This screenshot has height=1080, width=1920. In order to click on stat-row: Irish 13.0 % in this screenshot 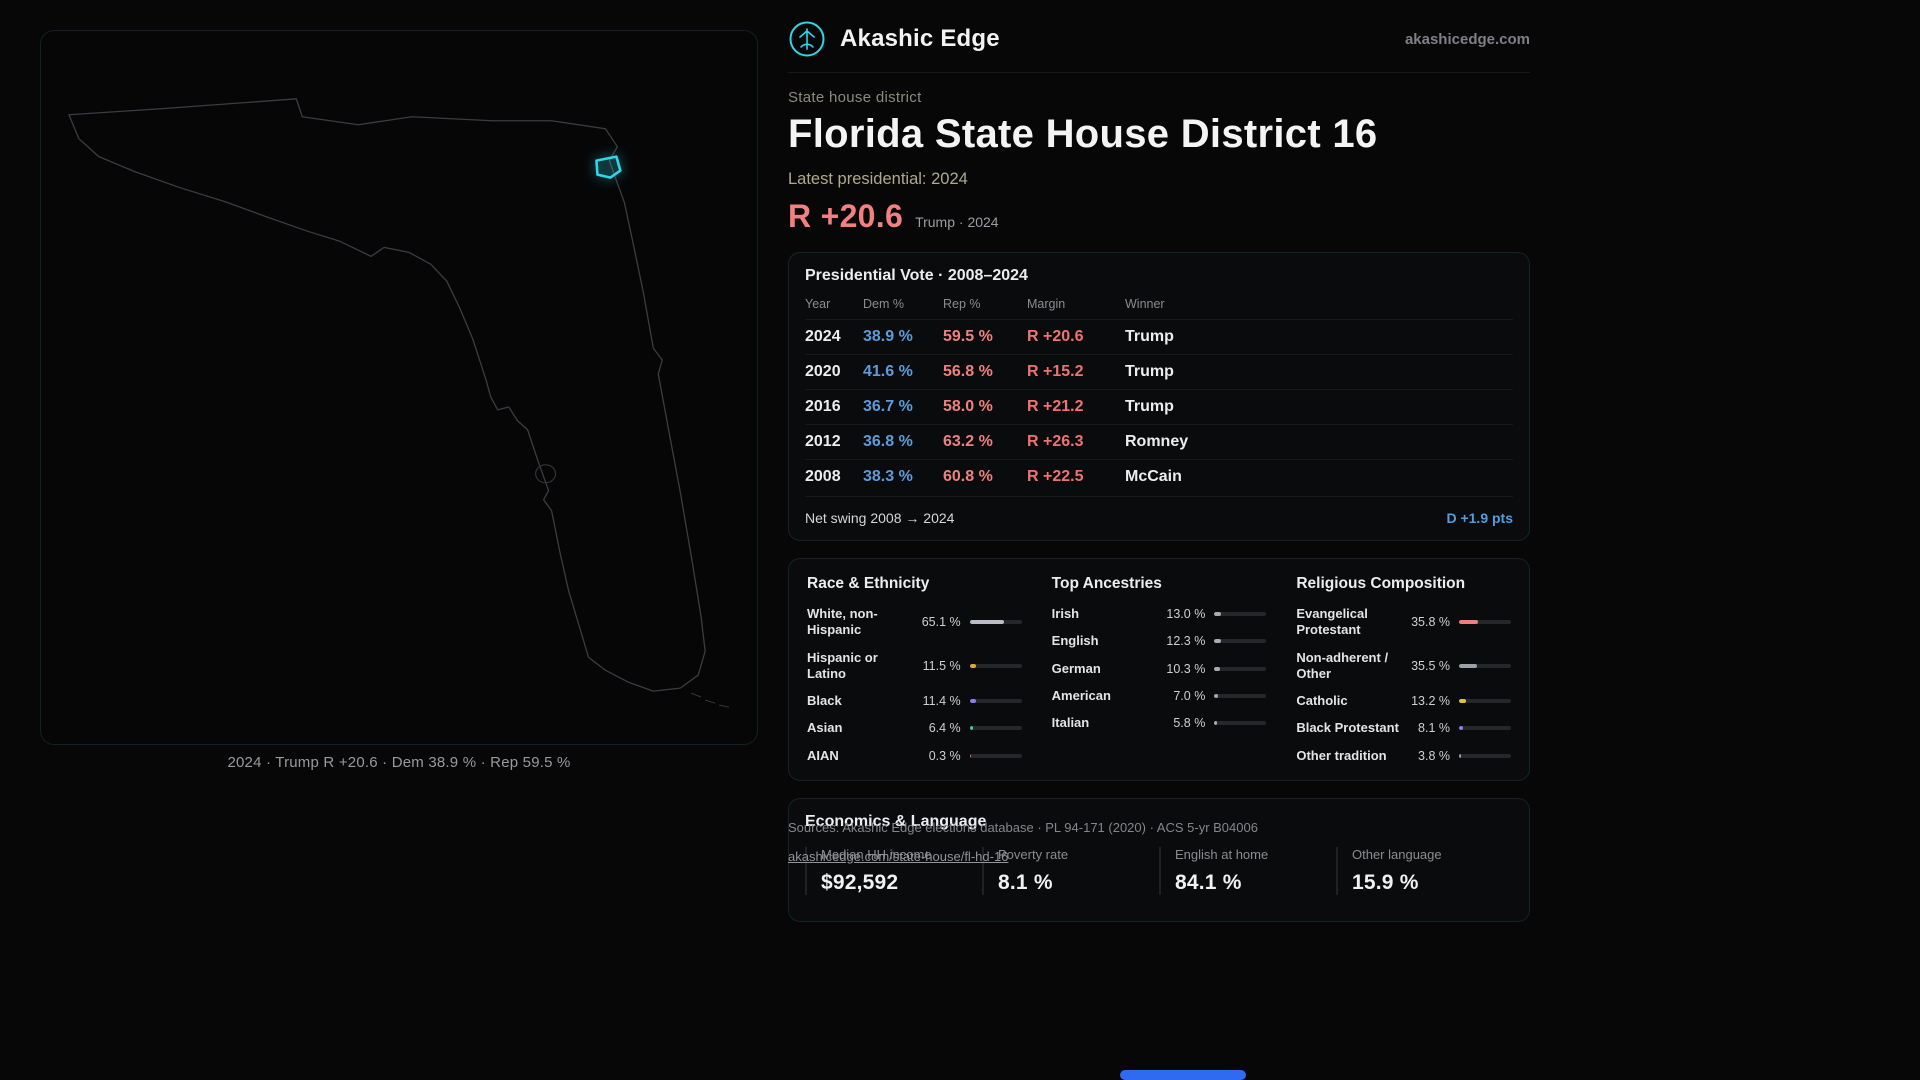, I will do `click(1159, 614)`.